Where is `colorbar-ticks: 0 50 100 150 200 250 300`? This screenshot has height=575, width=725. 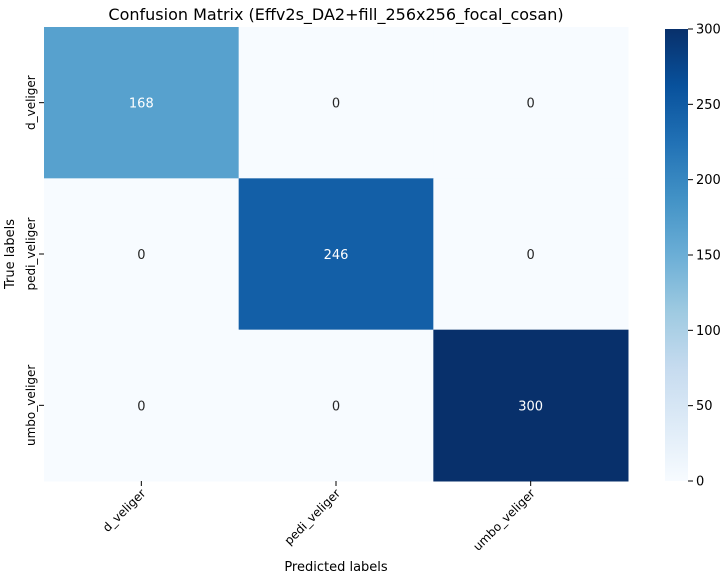
colorbar-ticks: 0 50 100 150 200 250 300 is located at coordinates (704, 256).